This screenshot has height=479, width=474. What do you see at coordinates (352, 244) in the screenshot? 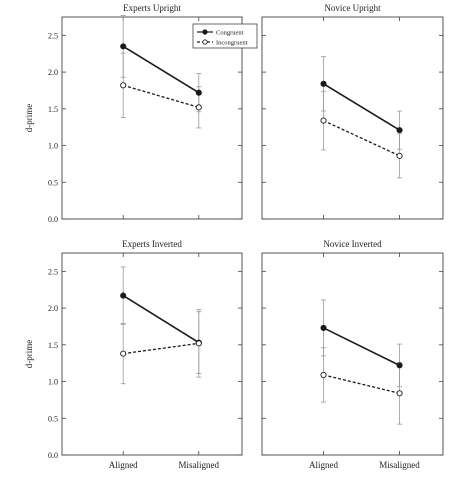
I see `panel-title: Novice Inverted` at bounding box center [352, 244].